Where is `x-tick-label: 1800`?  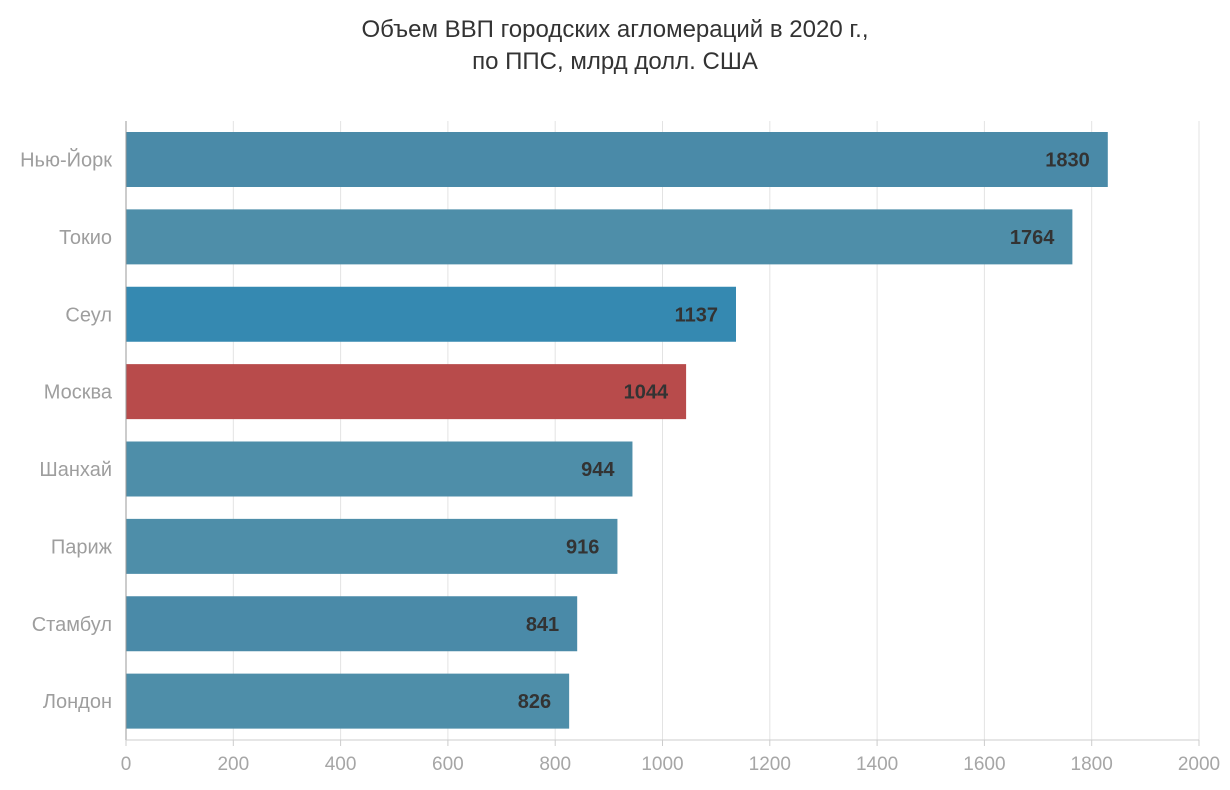 x-tick-label: 1800 is located at coordinates (1092, 764).